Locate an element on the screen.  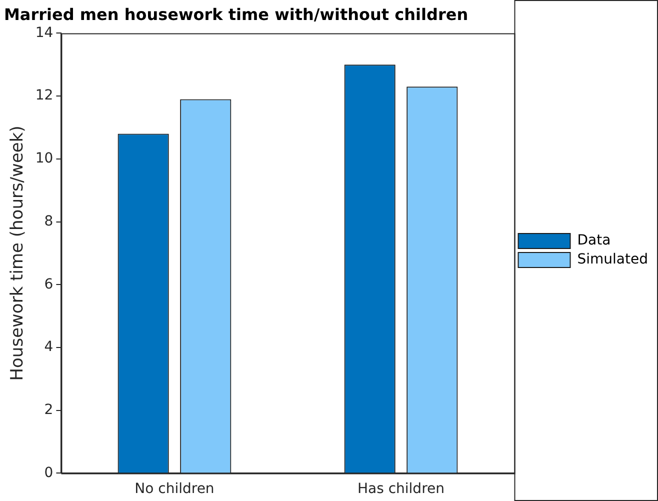
y-tick-label: 4 is located at coordinates (49, 347).